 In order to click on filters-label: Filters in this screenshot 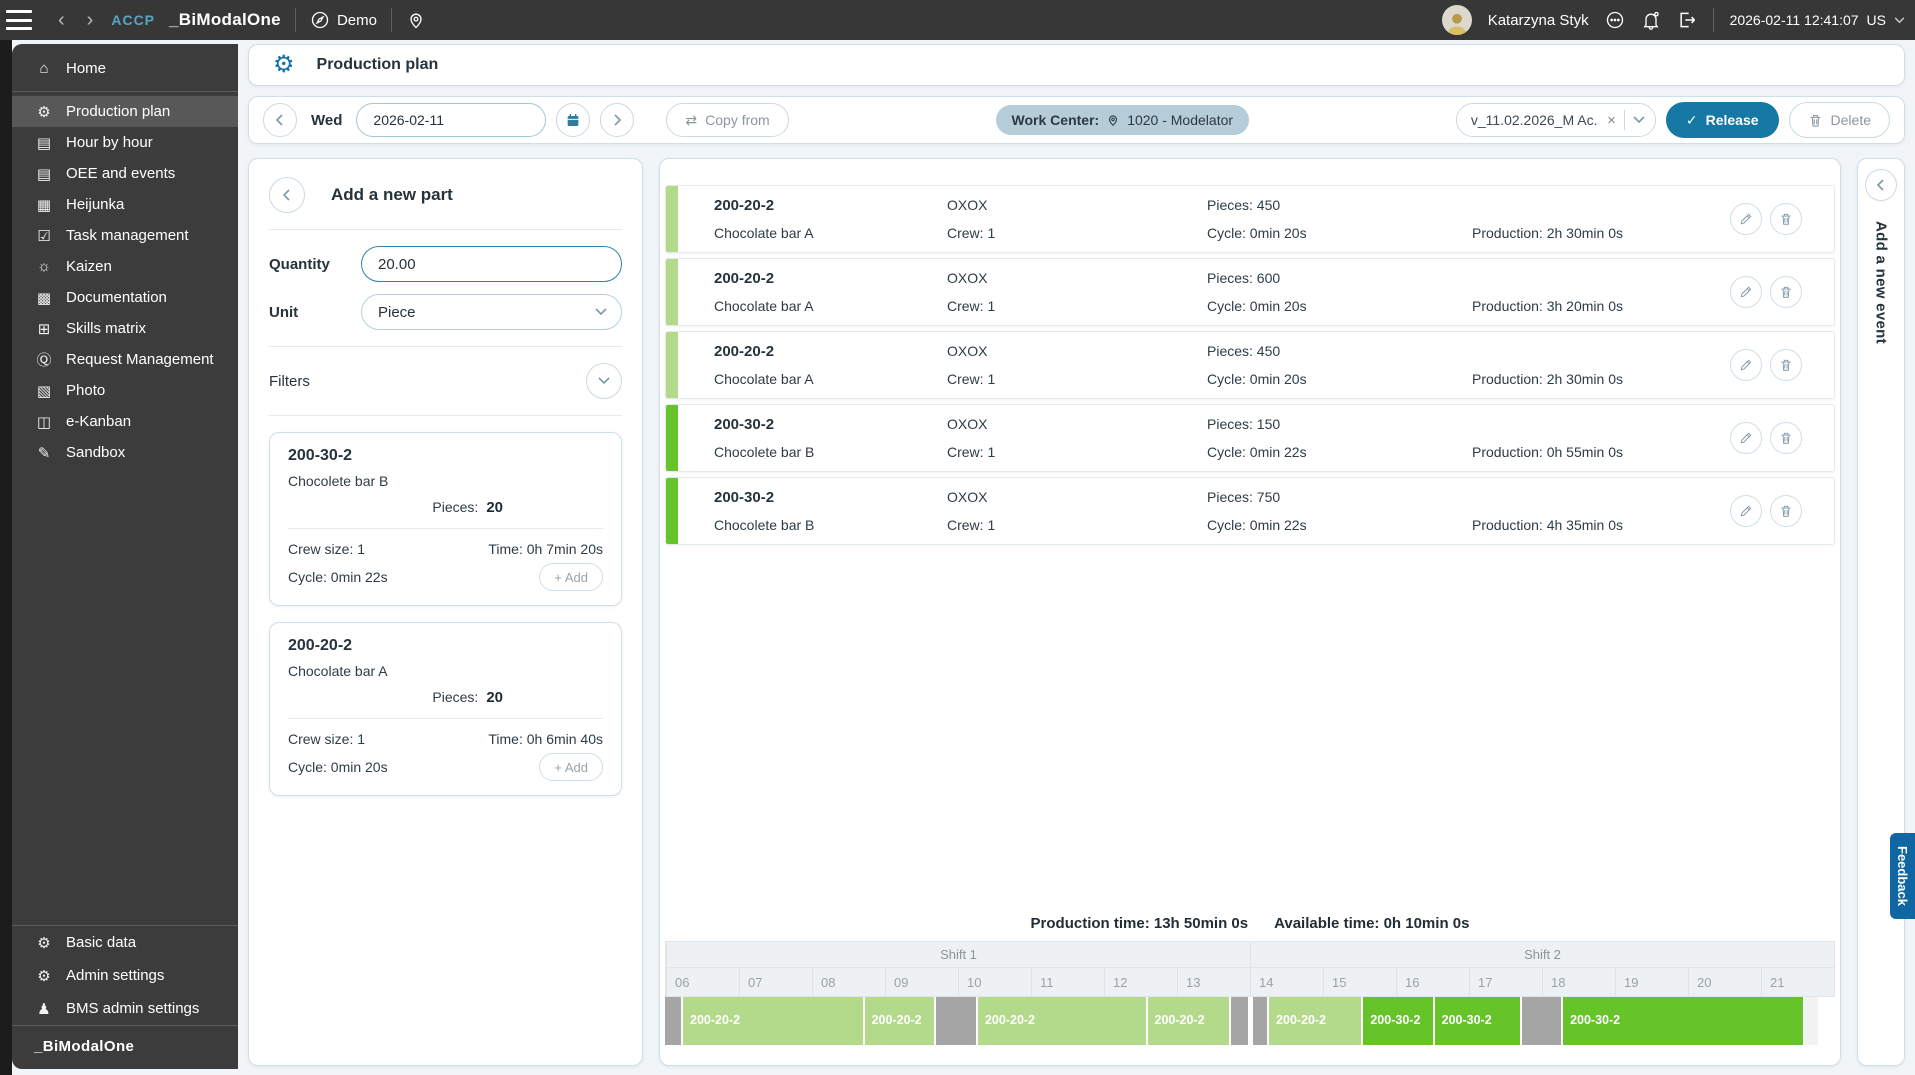, I will do `click(289, 381)`.